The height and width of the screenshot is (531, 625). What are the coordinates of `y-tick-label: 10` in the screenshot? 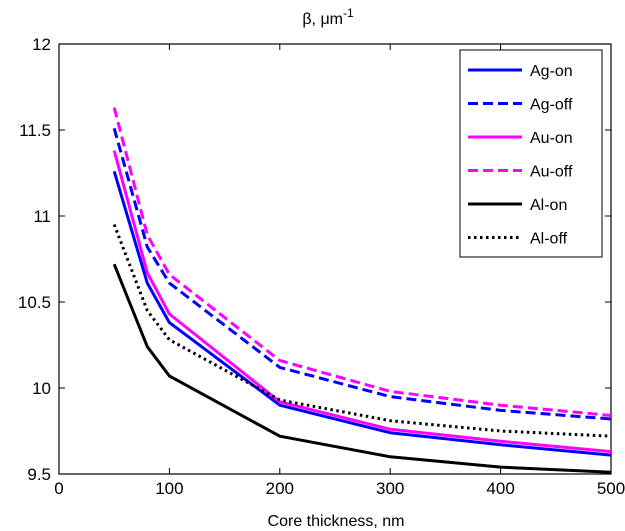 It's located at (41, 388).